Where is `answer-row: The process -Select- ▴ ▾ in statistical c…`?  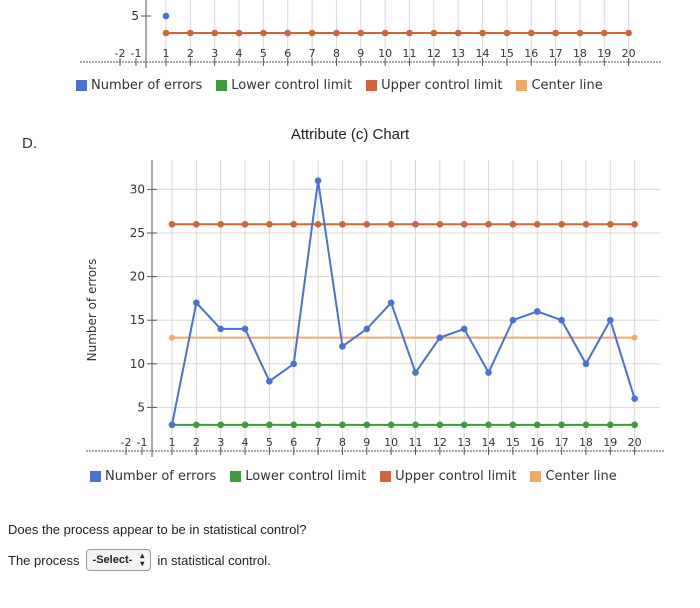 answer-row: The process -Select- ▴ ▾ in statistical c… is located at coordinates (139, 560).